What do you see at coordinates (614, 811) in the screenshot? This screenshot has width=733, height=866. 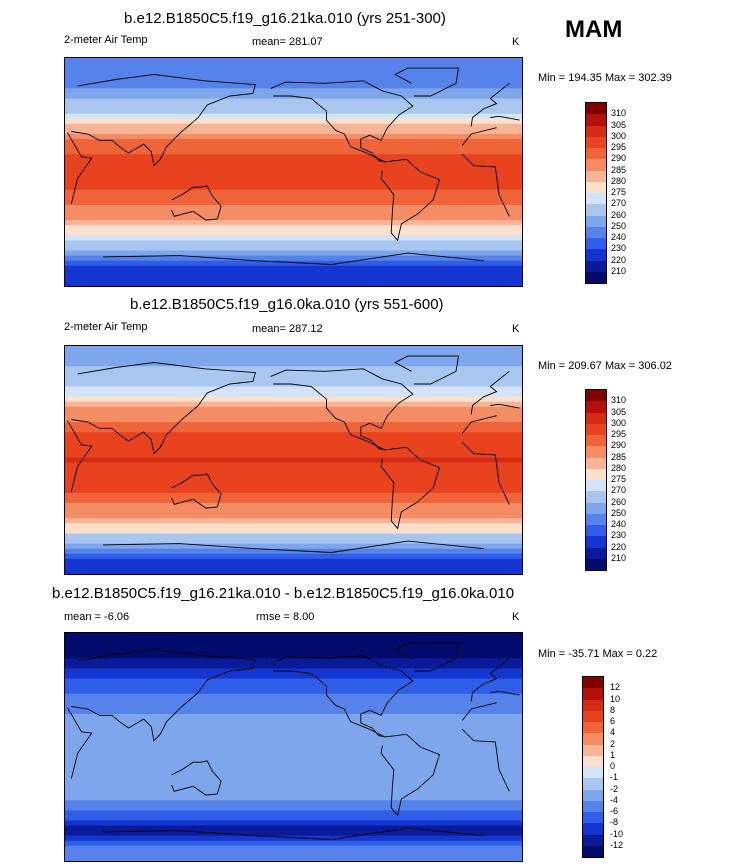 I see `colorbar-tick-label: -6` at bounding box center [614, 811].